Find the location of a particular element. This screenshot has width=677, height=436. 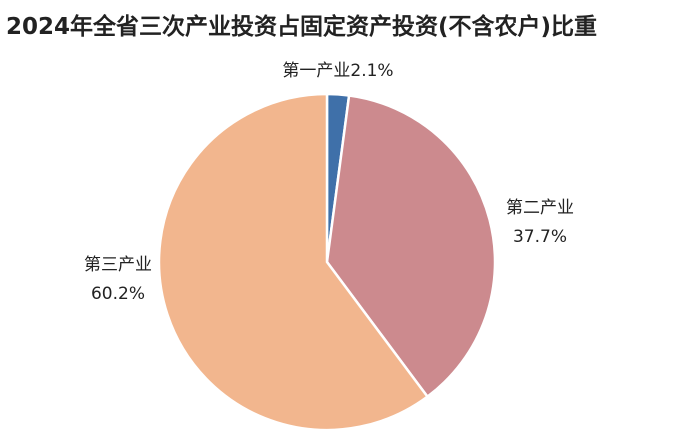

data-label: 第三产业 60.2% is located at coordinates (118, 279).